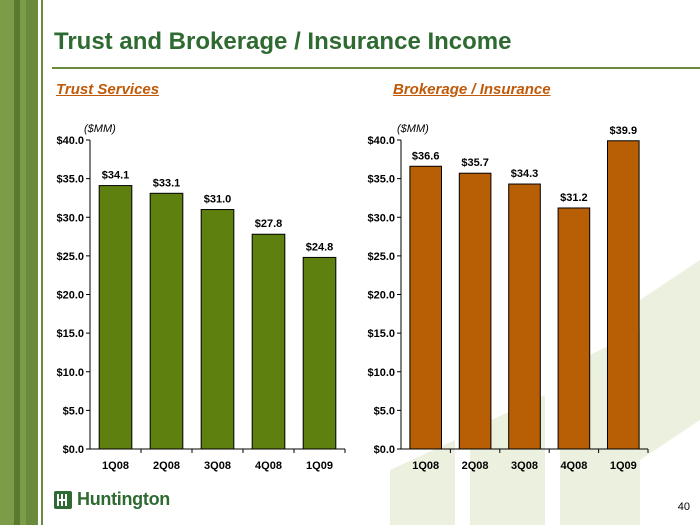  I want to click on trust-y-tick-label: $35.0, so click(70, 180).